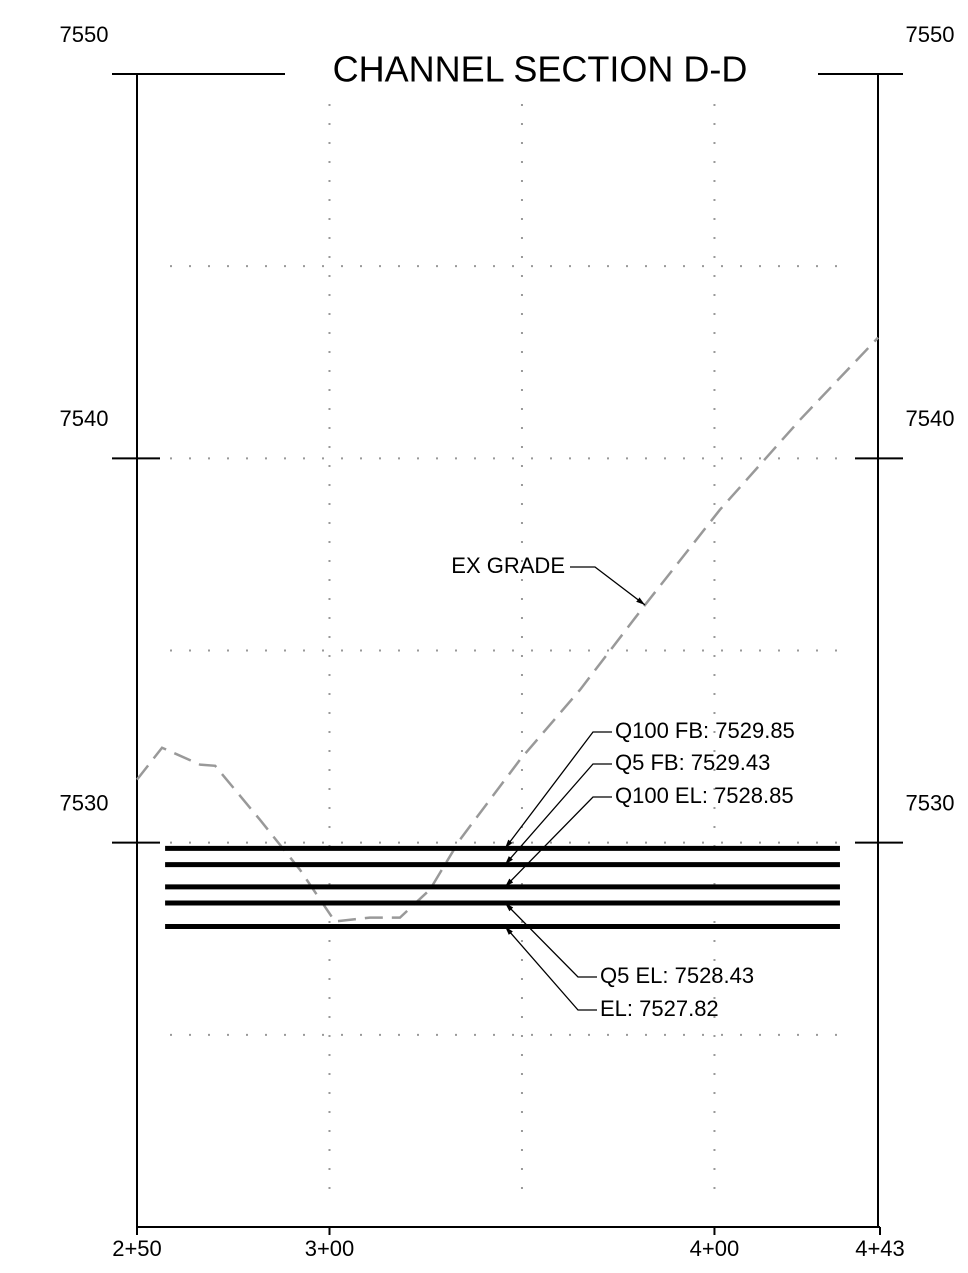  I want to click on x-tick-label: 4+43, so click(880, 1248).